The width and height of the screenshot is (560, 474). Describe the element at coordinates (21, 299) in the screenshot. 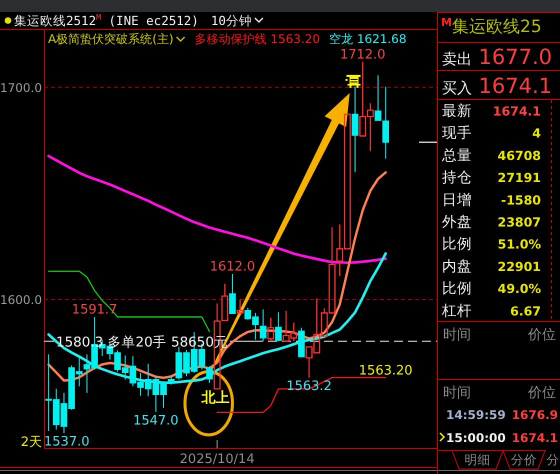

I see `y-tick-label: 1600.0` at that location.